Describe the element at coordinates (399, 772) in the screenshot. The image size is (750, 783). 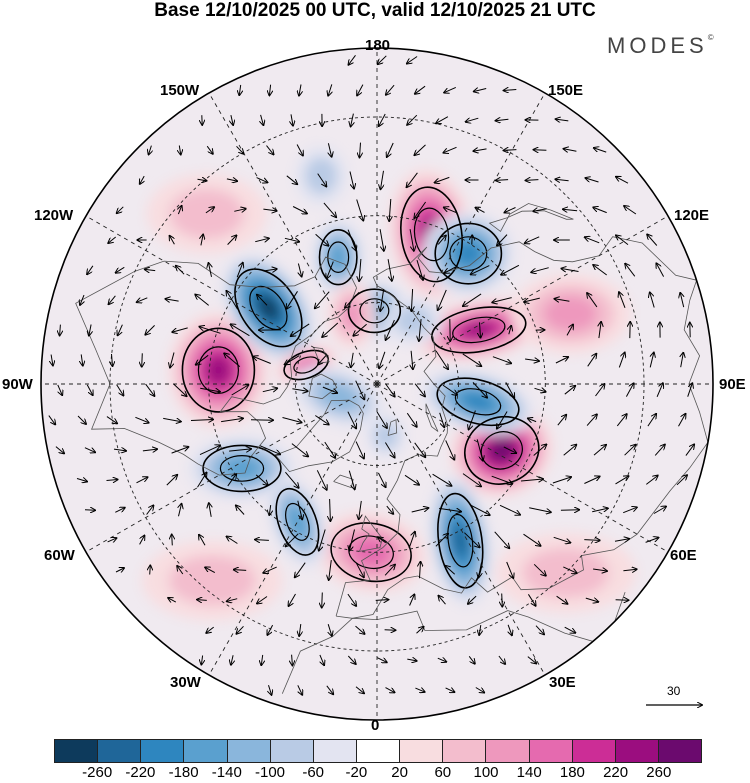
I see `colorbar-tick-label: 20` at that location.